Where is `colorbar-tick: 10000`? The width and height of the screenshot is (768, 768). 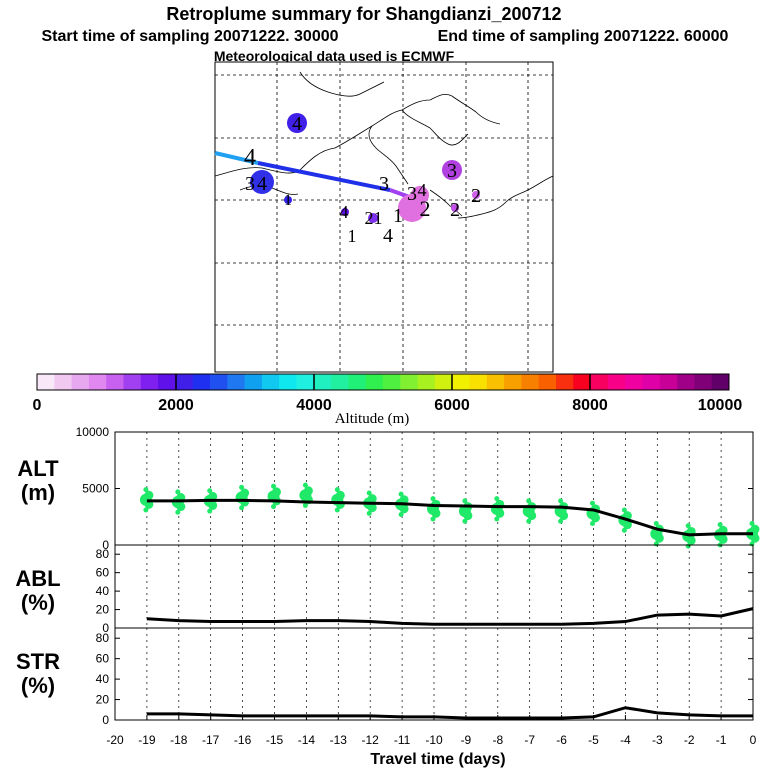
colorbar-tick: 10000 is located at coordinates (720, 405).